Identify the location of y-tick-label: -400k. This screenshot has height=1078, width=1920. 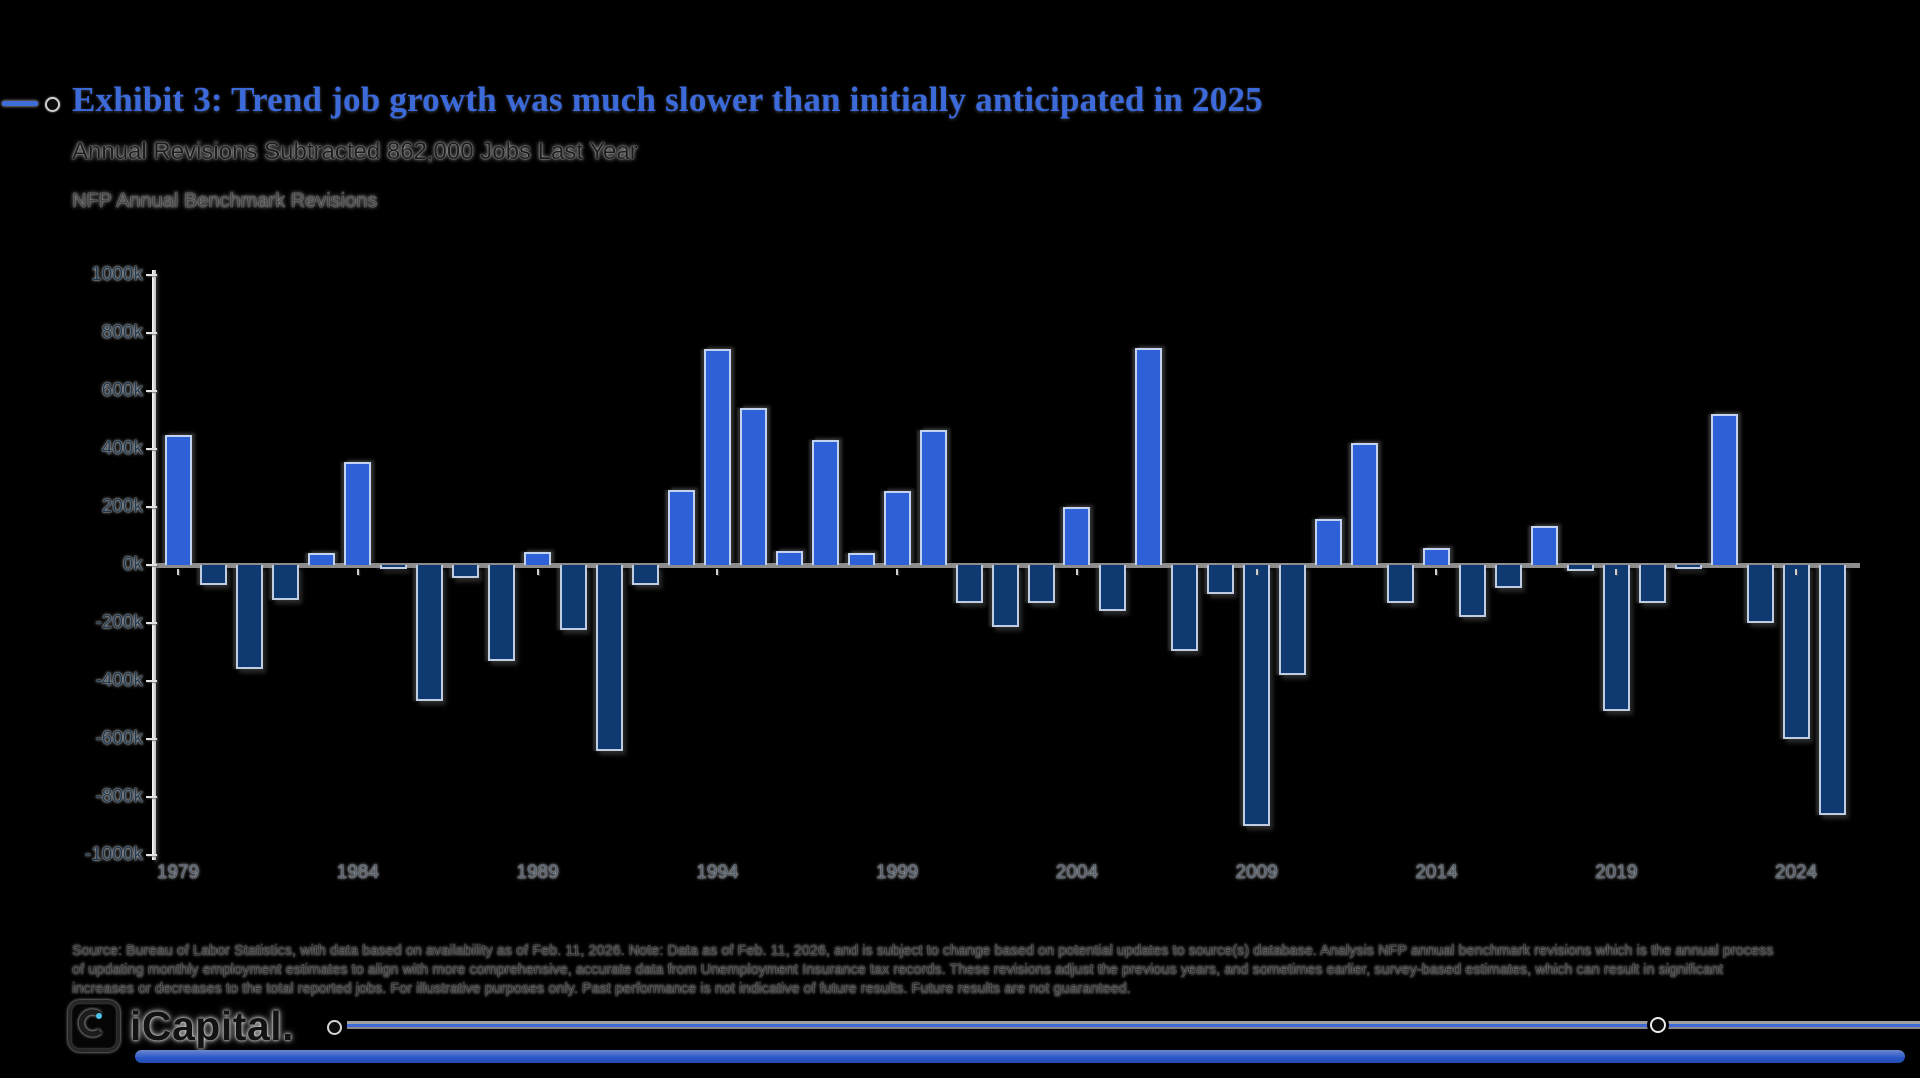
(119, 680).